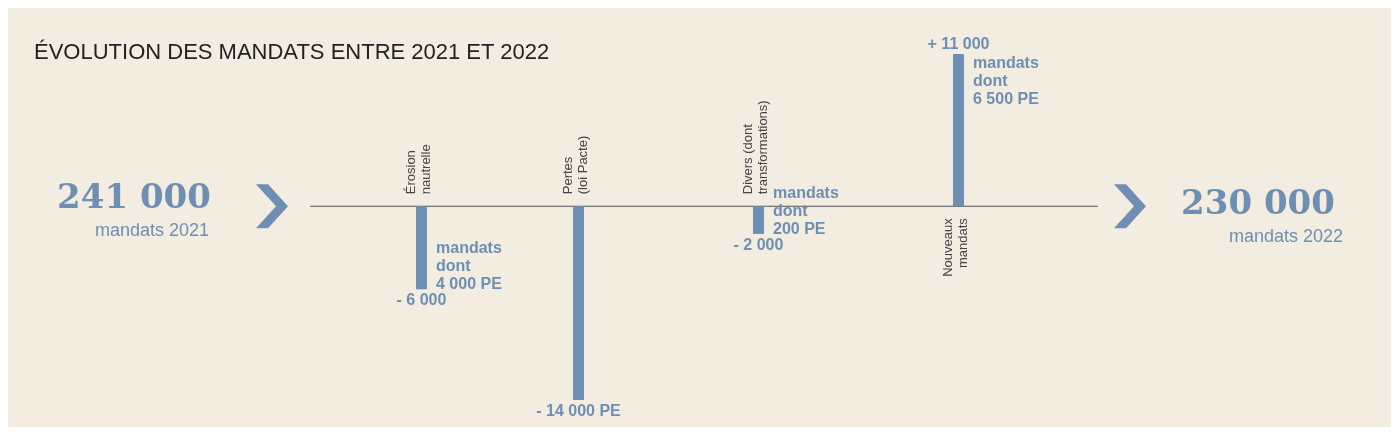 The width and height of the screenshot is (1399, 435). I want to click on data-label: - 2 000, so click(758, 244).